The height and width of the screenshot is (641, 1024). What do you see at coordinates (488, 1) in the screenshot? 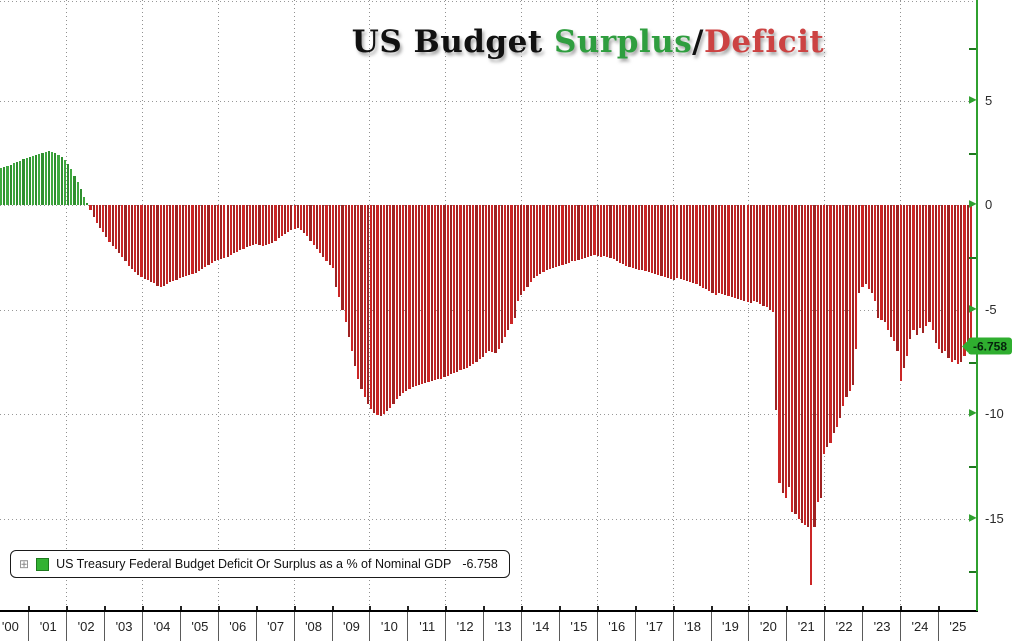
I see `h-gridline` at bounding box center [488, 1].